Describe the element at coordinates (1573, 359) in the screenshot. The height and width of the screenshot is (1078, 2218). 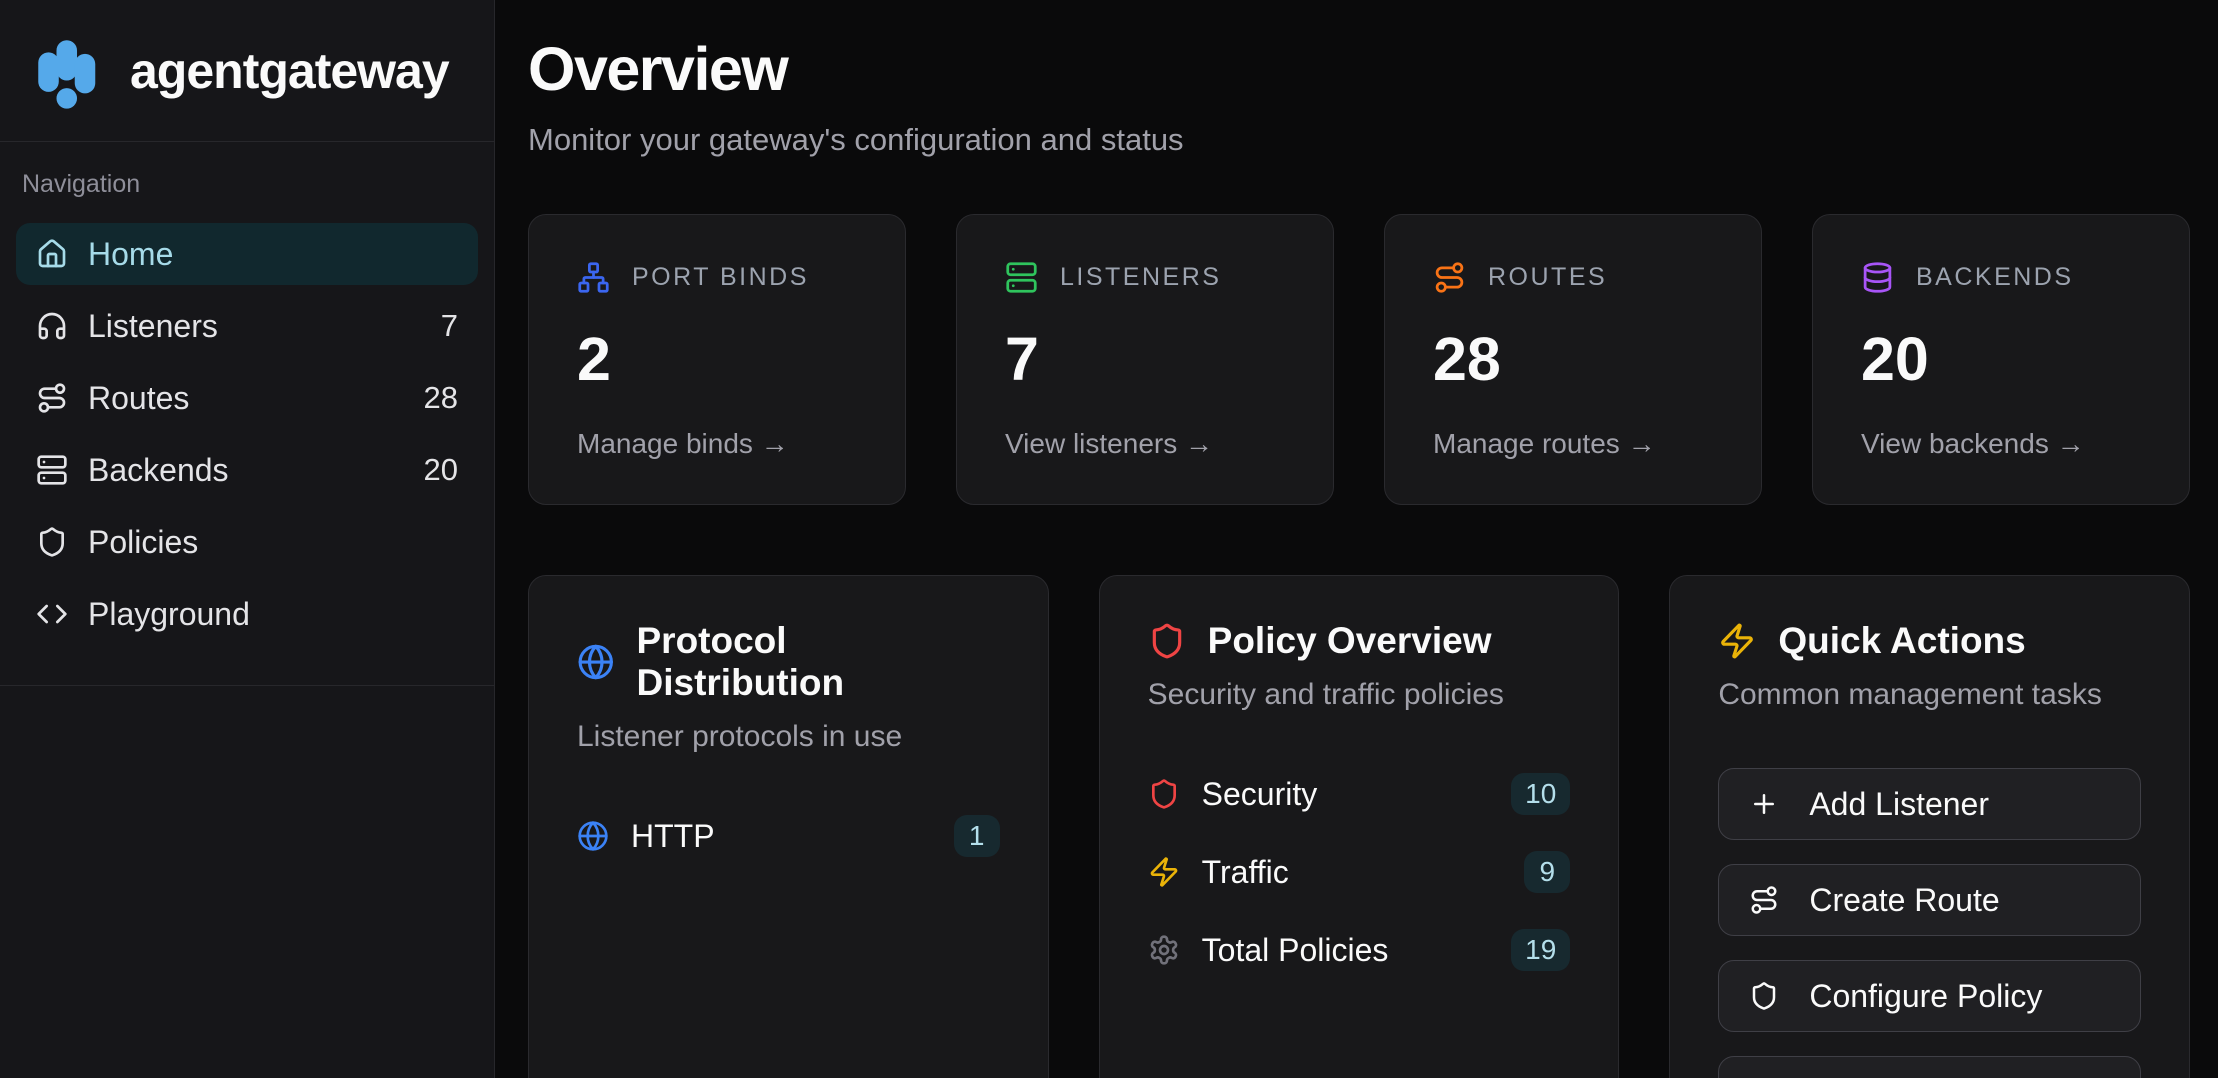
I see `stat-card-routes: ROUTES 28 Manage routes →` at that location.